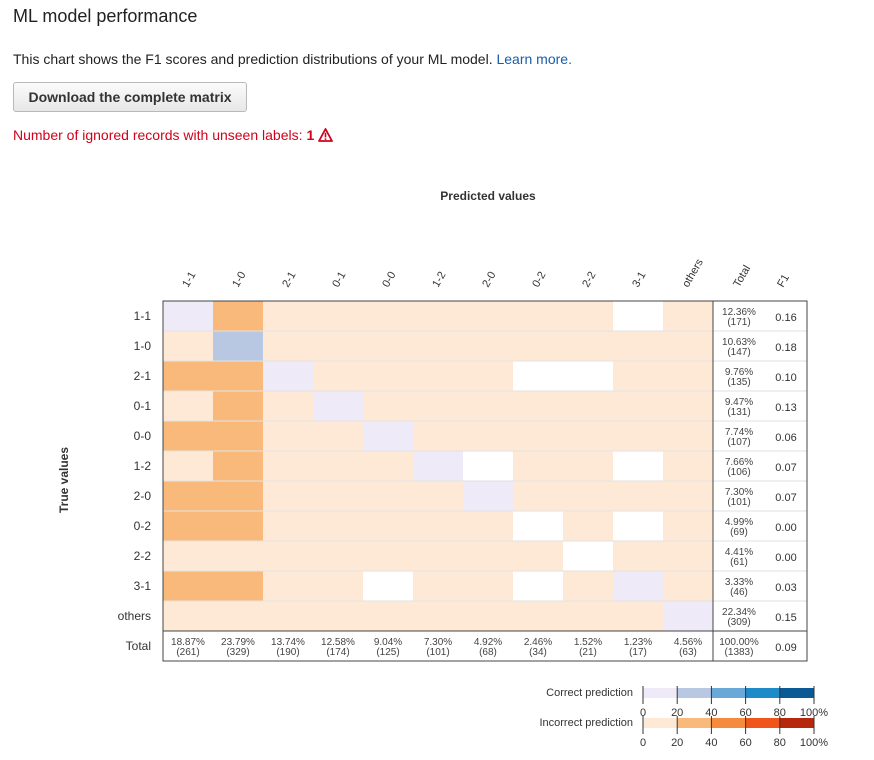 This screenshot has width=874, height=760. What do you see at coordinates (388, 642) in the screenshot?
I see `col-total-percent: 9.04%` at bounding box center [388, 642].